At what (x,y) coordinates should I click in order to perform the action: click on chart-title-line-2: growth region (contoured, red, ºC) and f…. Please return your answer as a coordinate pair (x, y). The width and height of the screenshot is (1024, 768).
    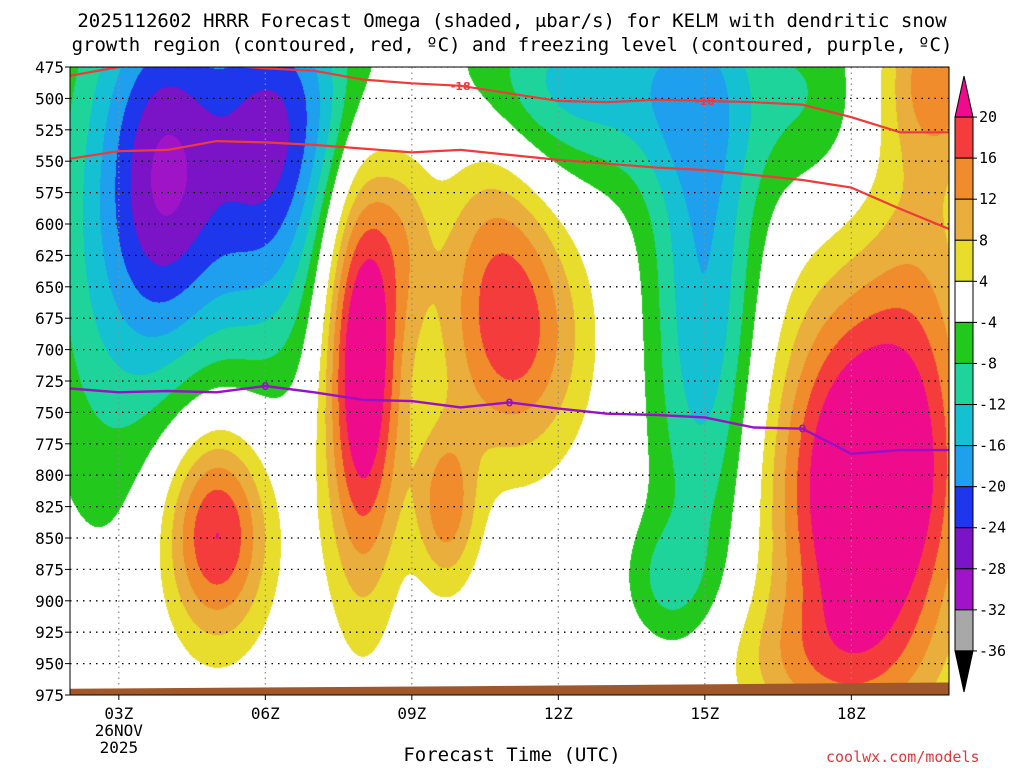
    Looking at the image, I should click on (512, 45).